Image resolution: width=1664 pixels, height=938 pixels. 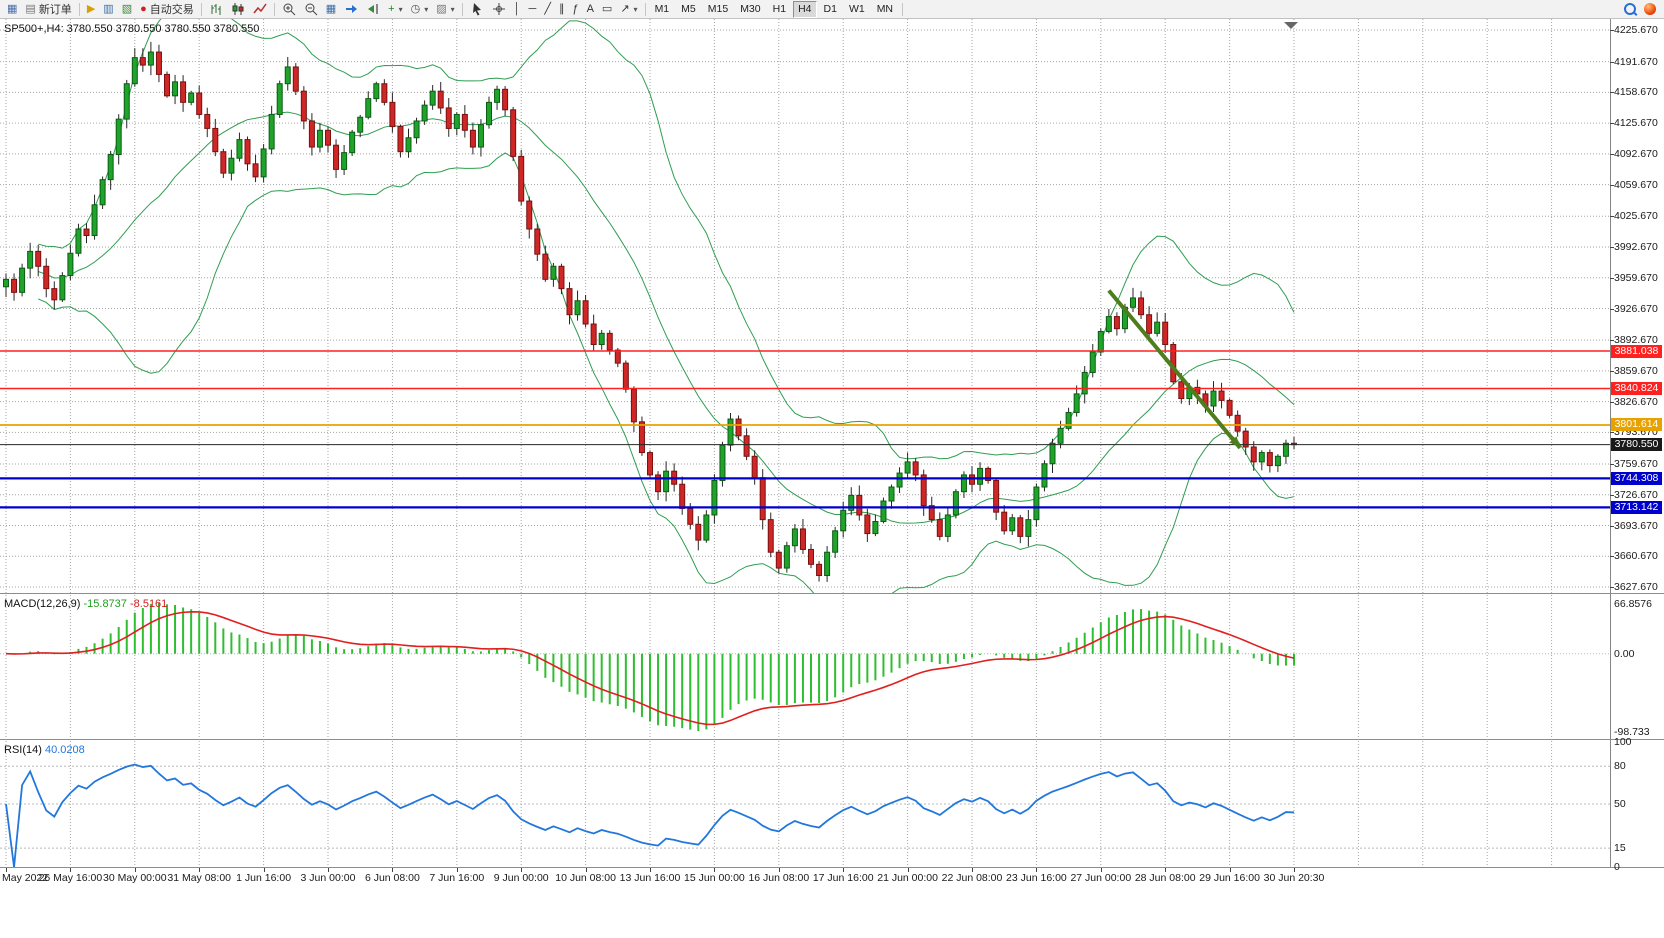 I want to click on bars-chart-icon, so click(x=216, y=9).